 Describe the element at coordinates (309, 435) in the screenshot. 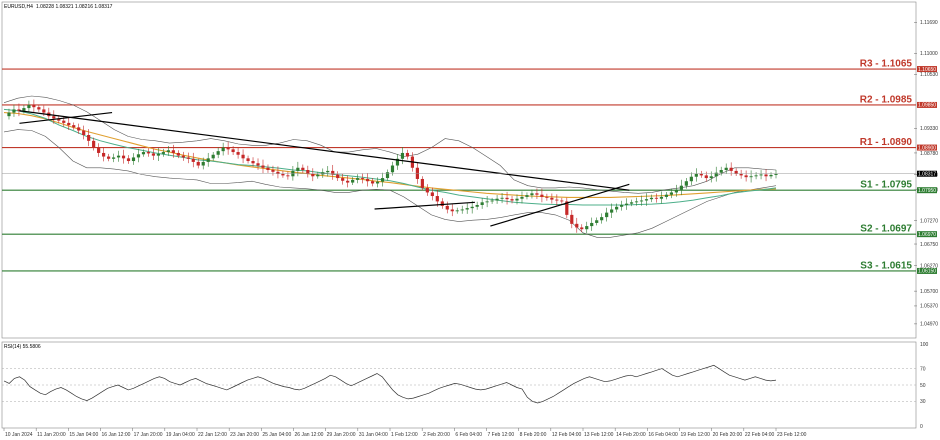

I see `x-tick-label: 26 Jan 12:00` at that location.